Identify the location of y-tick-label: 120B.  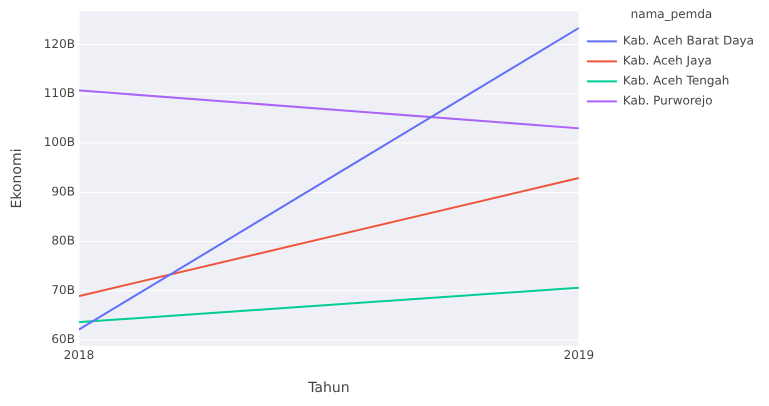
(59, 43).